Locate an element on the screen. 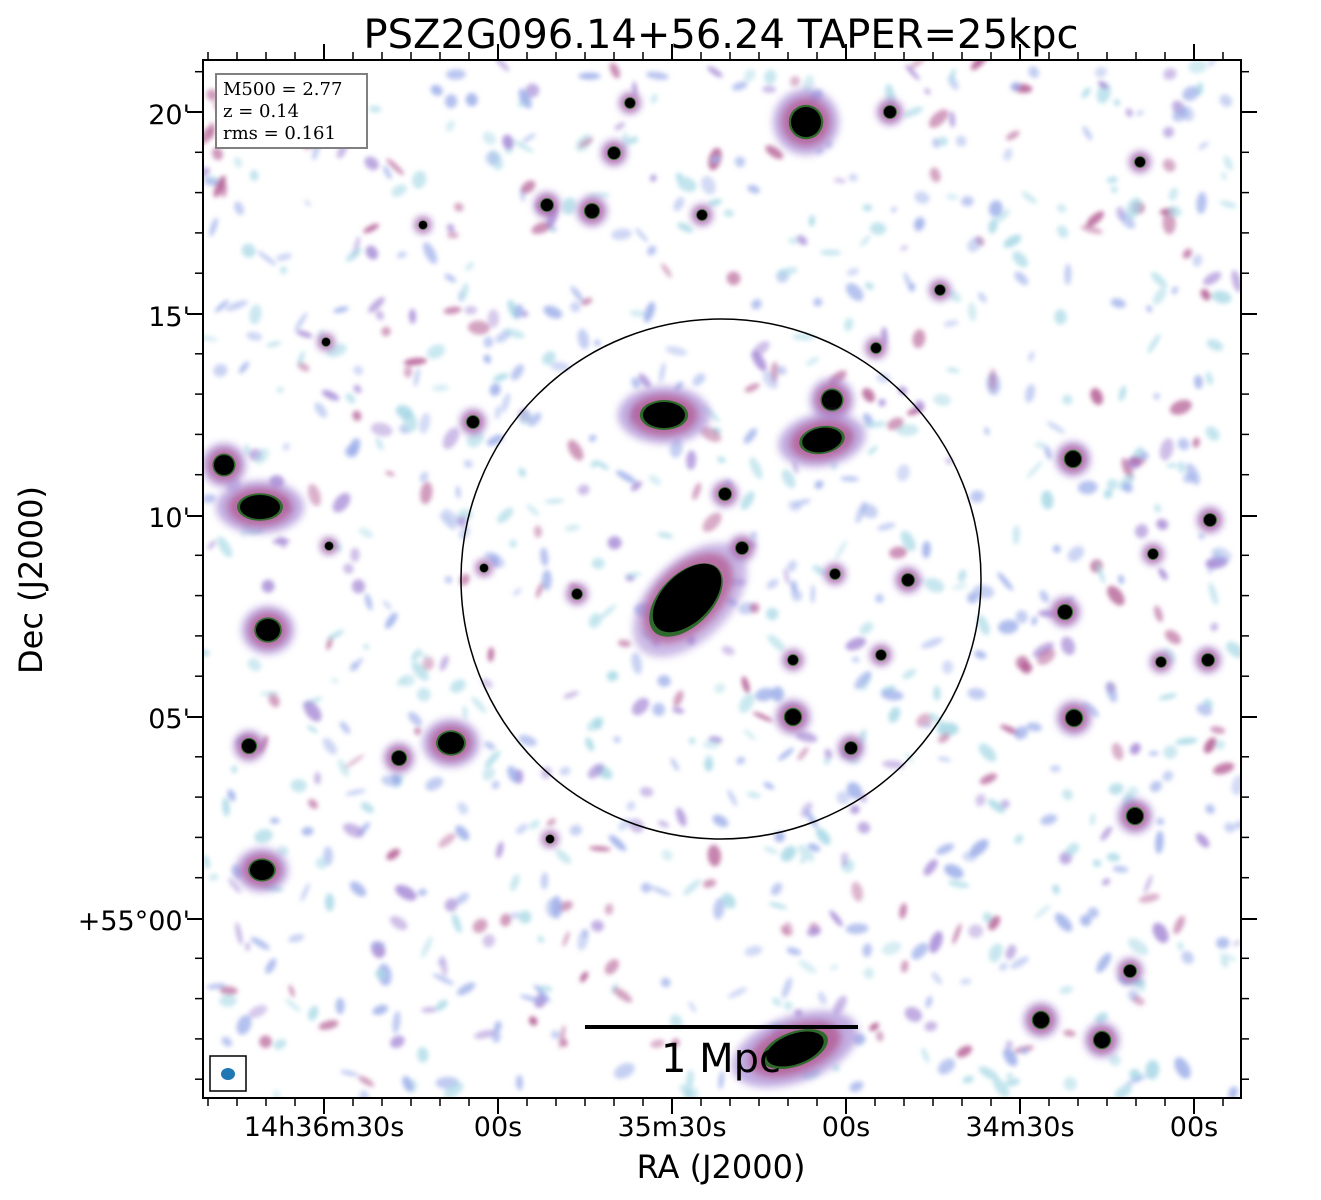 The width and height of the screenshot is (1321, 1200). beam-ellipse is located at coordinates (228, 1074).